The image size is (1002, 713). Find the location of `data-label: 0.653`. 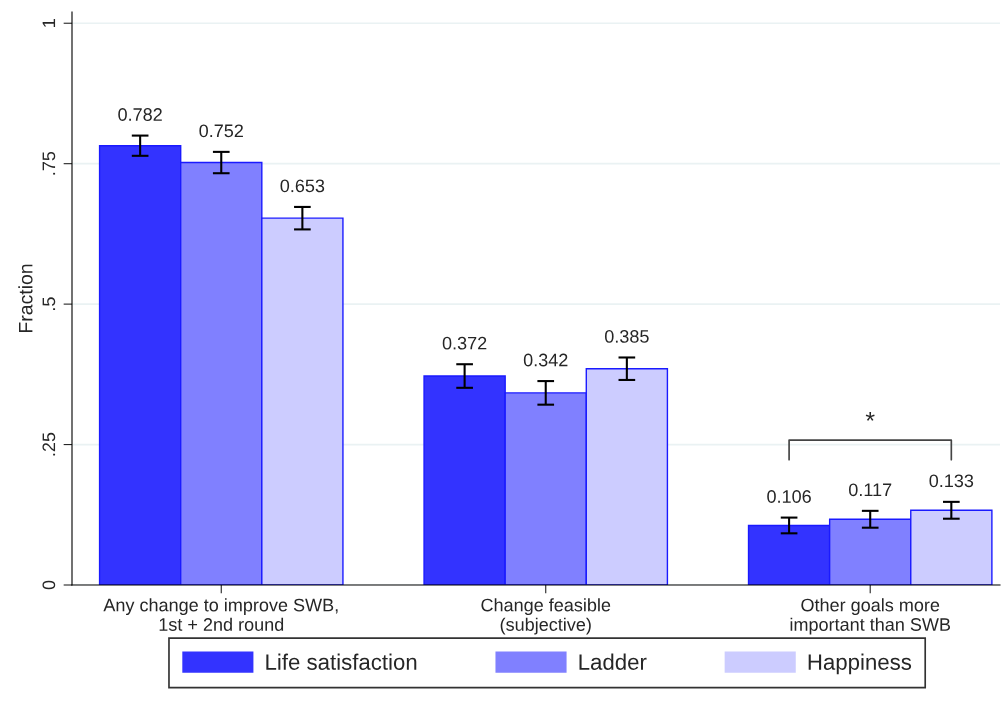

data-label: 0.653 is located at coordinates (302, 186).